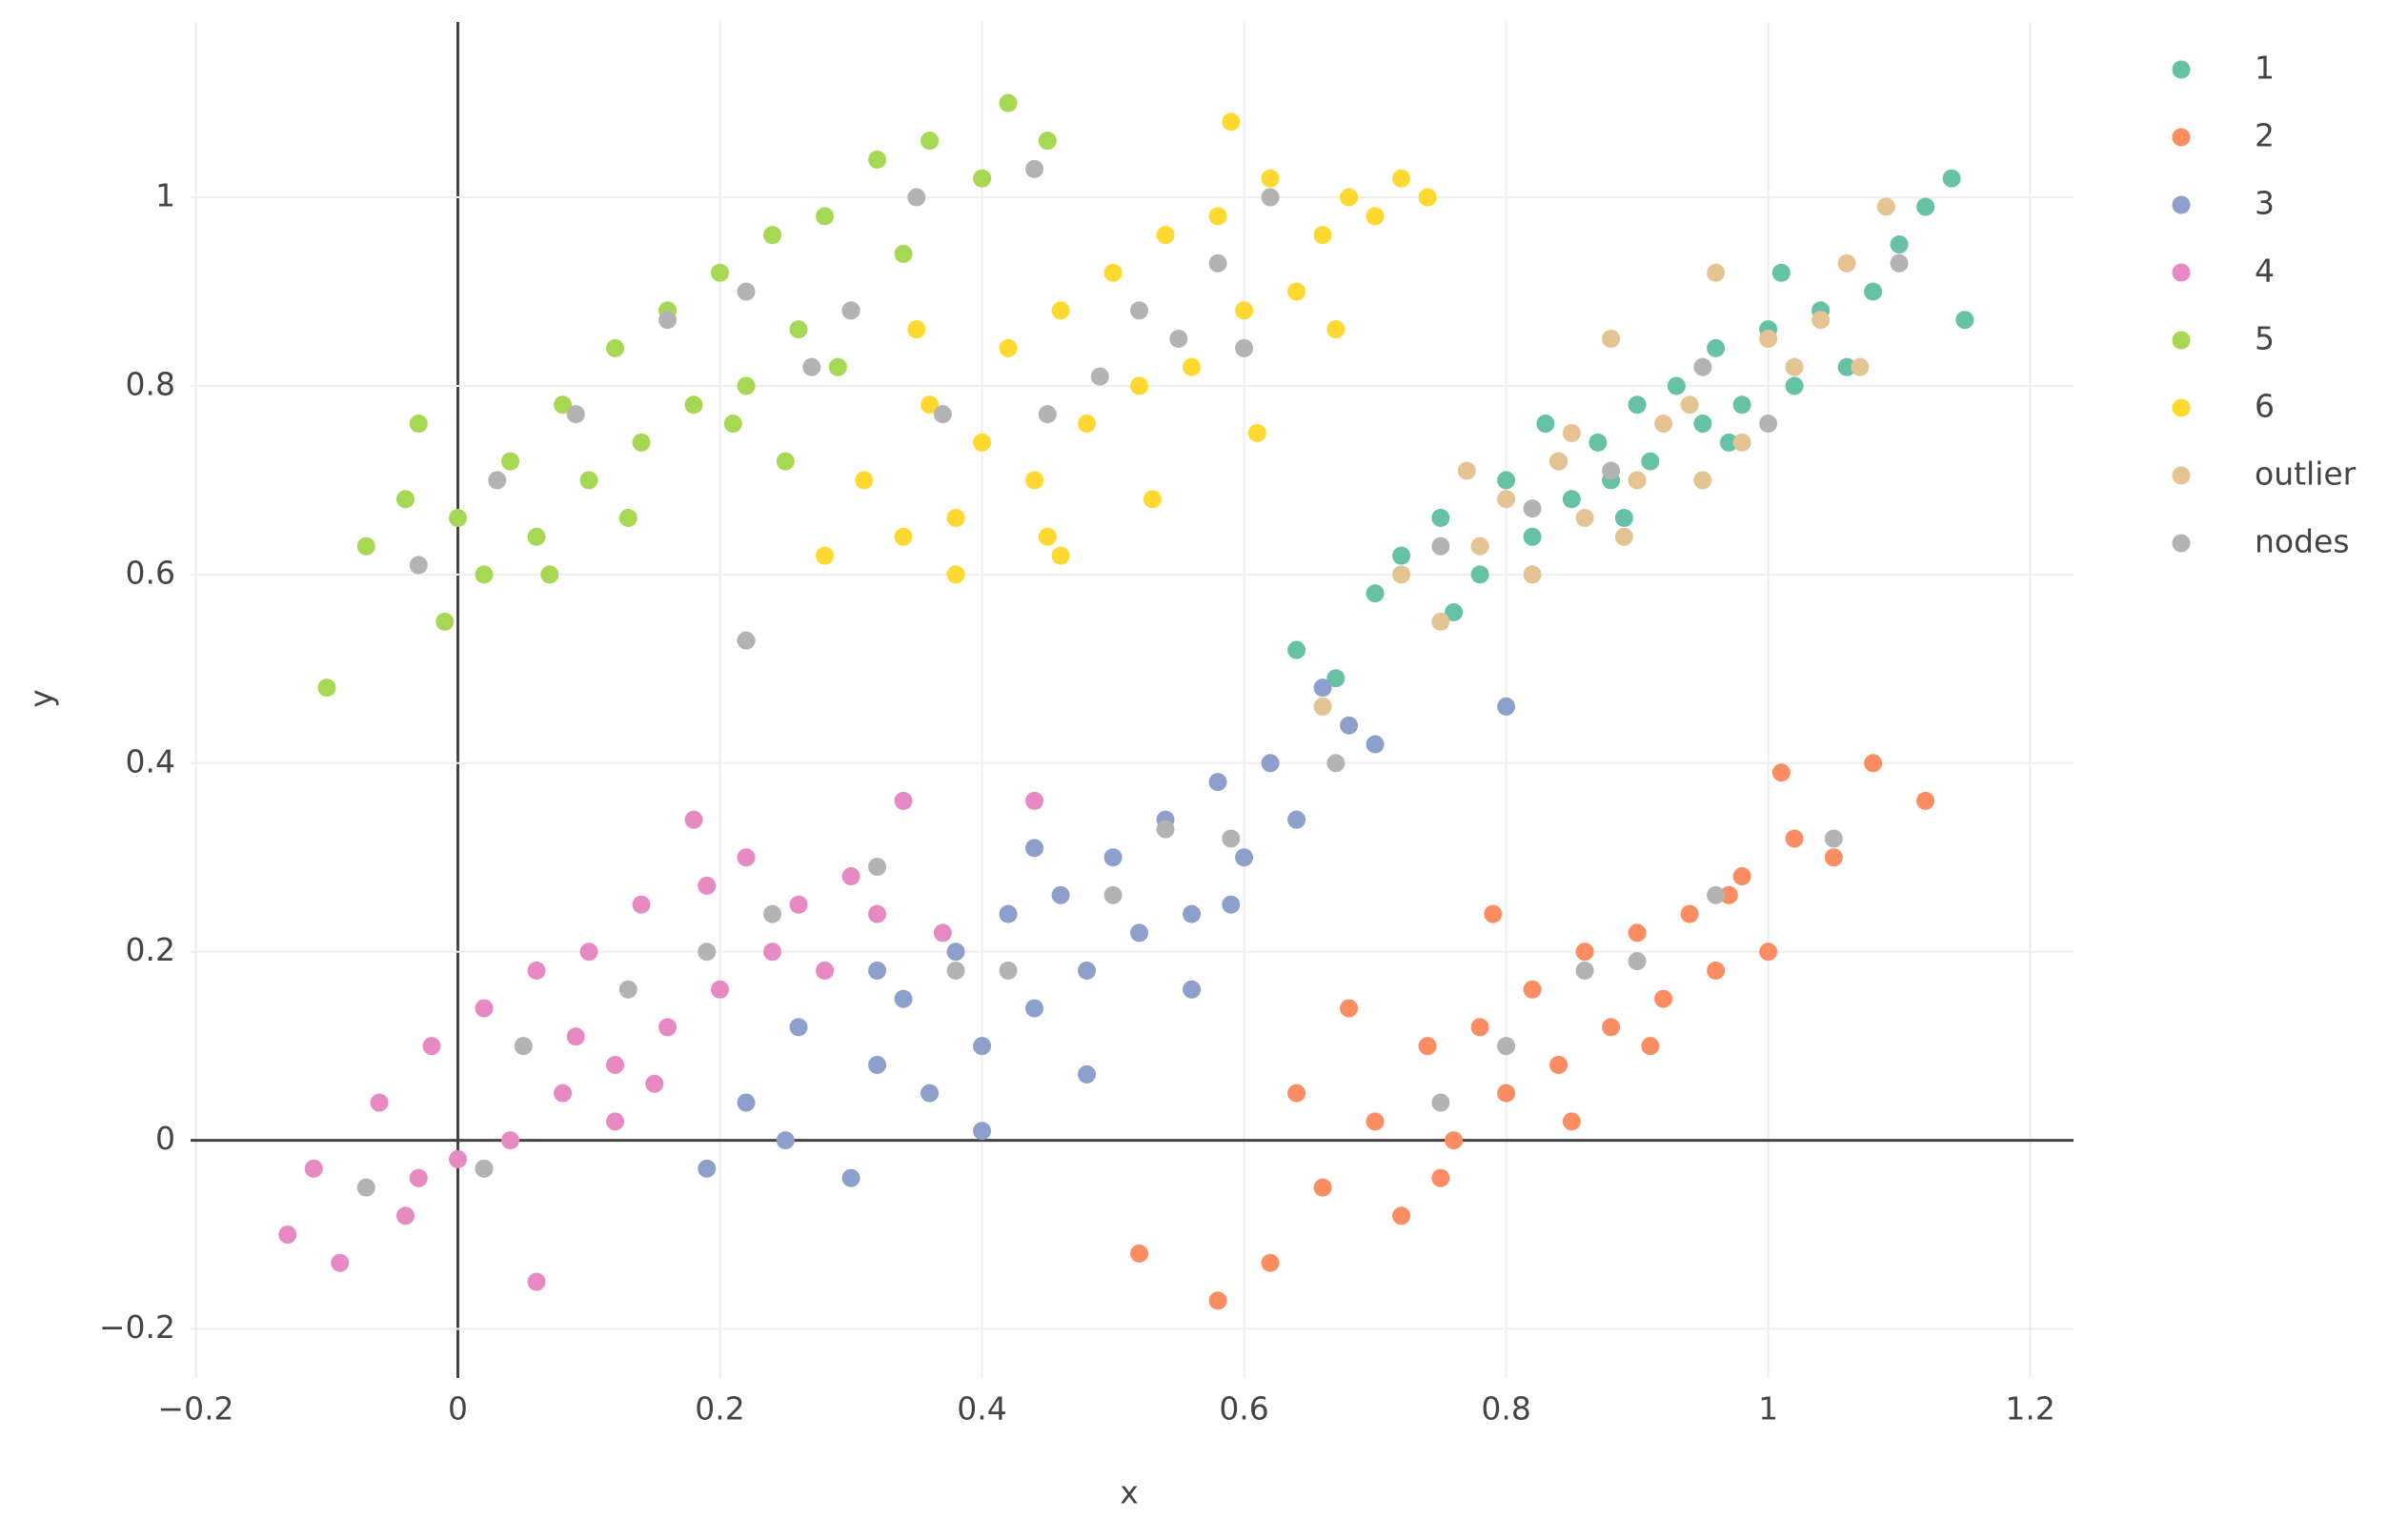 The height and width of the screenshot is (1540, 2408). I want to click on legend-label: 4, so click(2265, 271).